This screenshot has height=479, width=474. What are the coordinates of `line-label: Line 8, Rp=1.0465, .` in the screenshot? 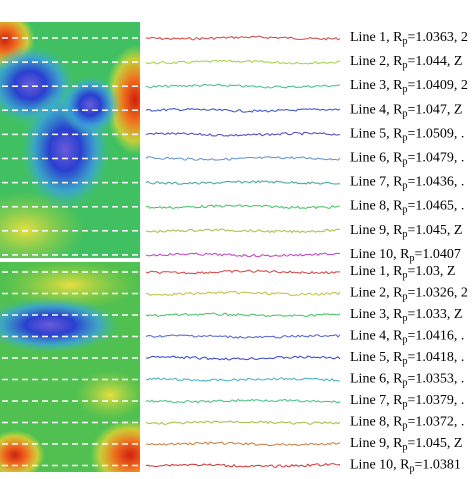 It's located at (407, 207).